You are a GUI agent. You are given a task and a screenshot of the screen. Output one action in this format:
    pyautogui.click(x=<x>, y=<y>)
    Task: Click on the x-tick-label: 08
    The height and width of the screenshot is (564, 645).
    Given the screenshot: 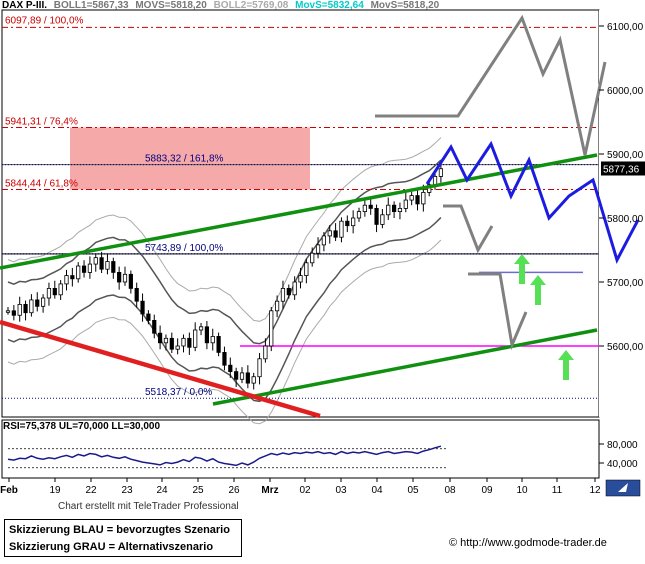 What is the action you would take?
    pyautogui.click(x=450, y=490)
    